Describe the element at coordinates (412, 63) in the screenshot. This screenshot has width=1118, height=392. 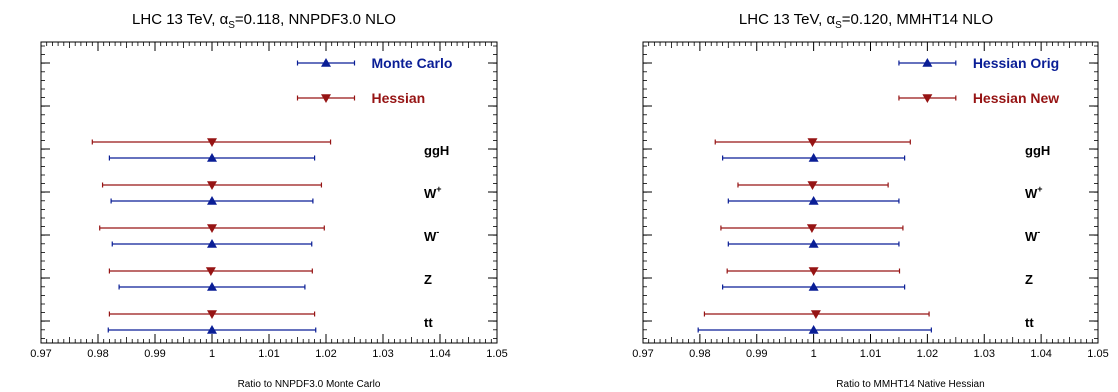
I see `legend-label: Monte Carlo` at that location.